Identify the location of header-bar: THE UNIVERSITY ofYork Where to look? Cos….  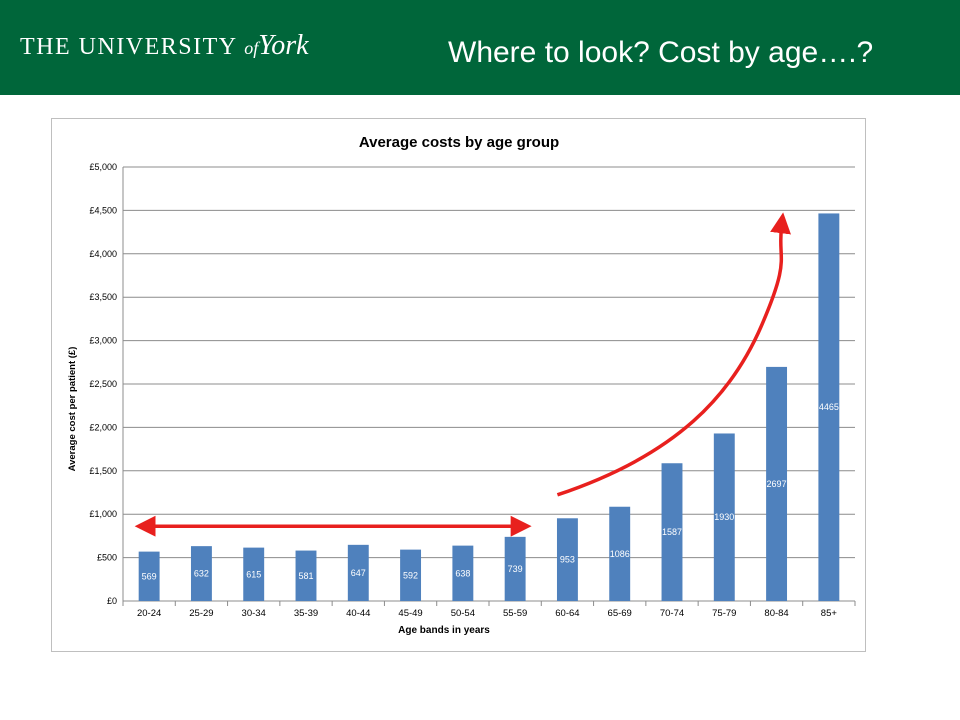
(480, 47).